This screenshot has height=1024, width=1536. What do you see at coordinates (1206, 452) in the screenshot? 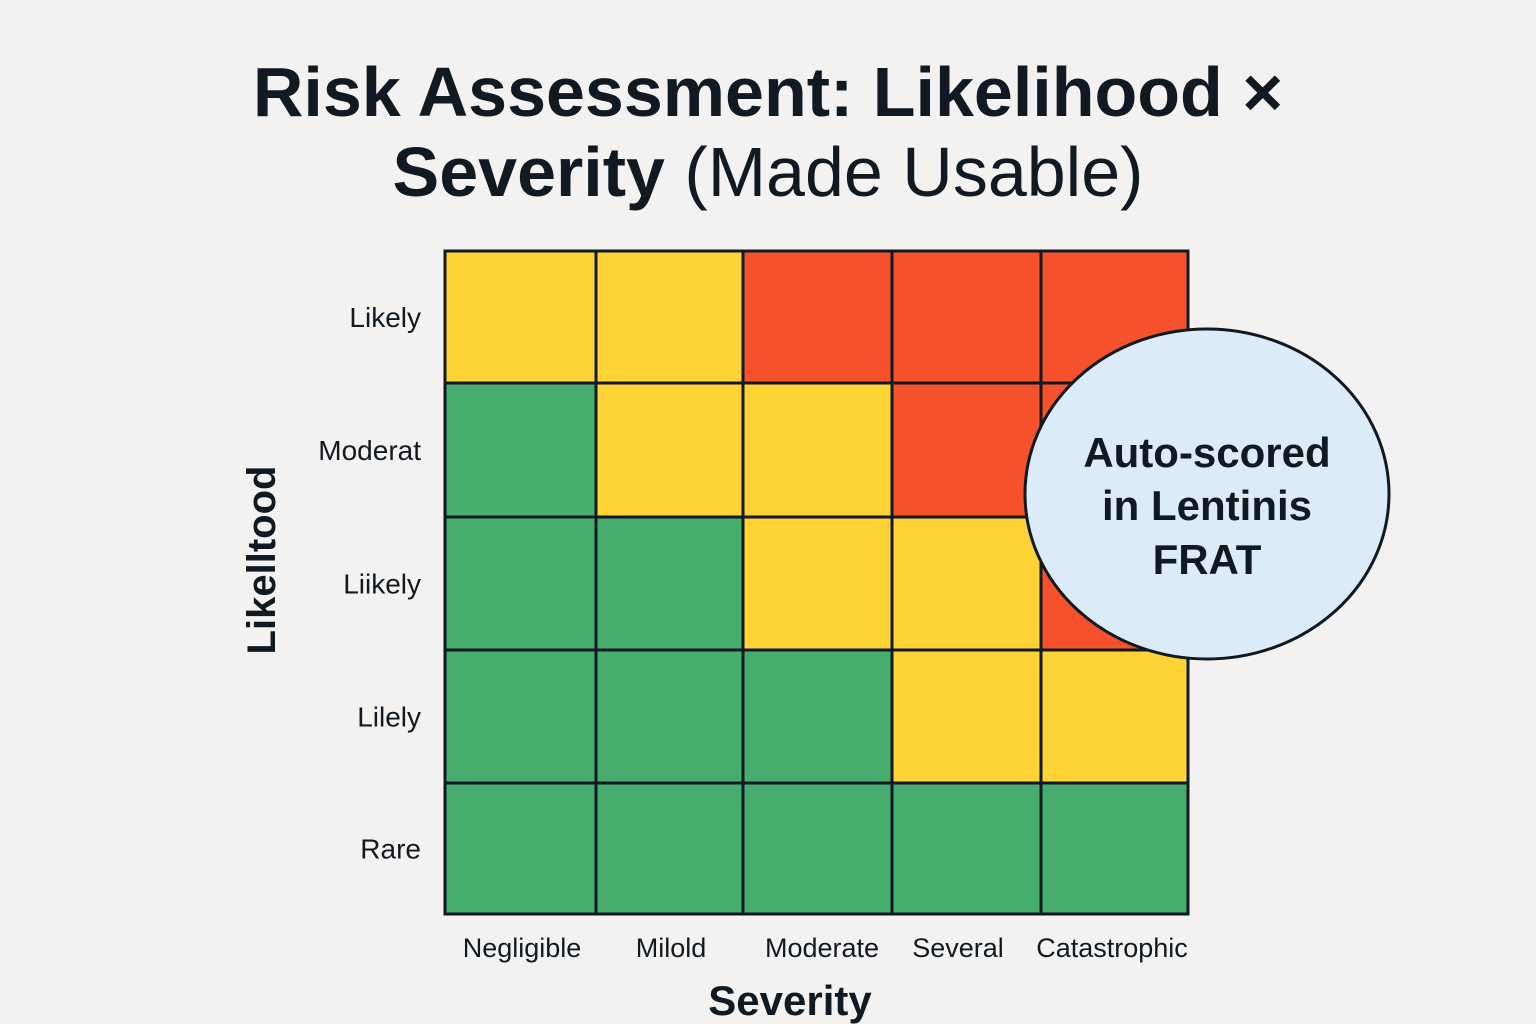
I see `callout-text-line: Auto-scored` at bounding box center [1206, 452].